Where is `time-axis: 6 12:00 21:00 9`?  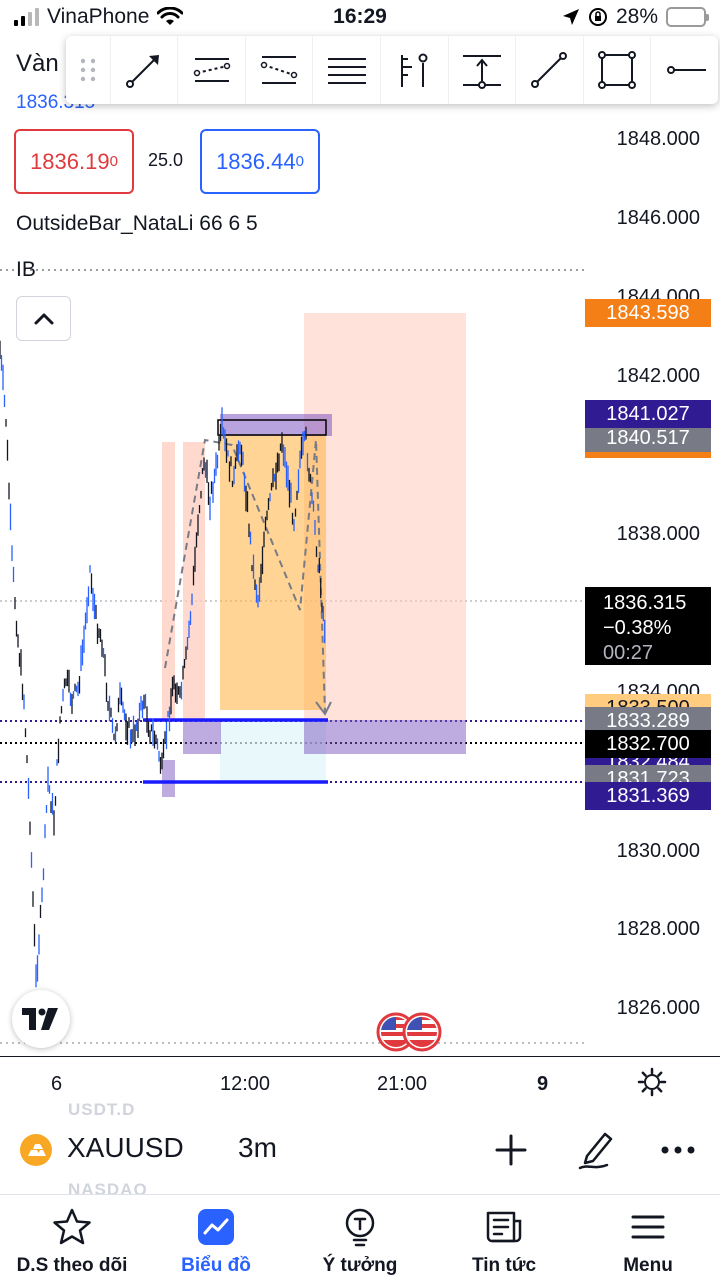
time-axis: 6 12:00 21:00 9 is located at coordinates (360, 1081).